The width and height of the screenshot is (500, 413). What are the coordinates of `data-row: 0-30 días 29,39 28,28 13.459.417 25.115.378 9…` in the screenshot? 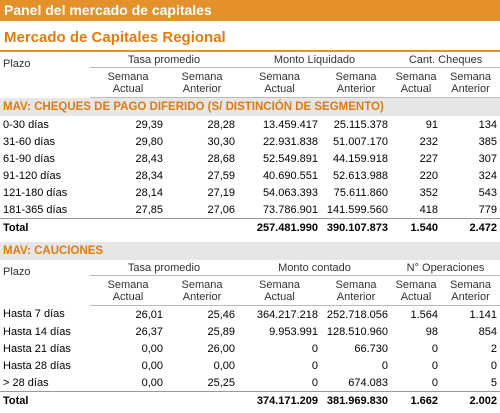 It's located at (250, 124).